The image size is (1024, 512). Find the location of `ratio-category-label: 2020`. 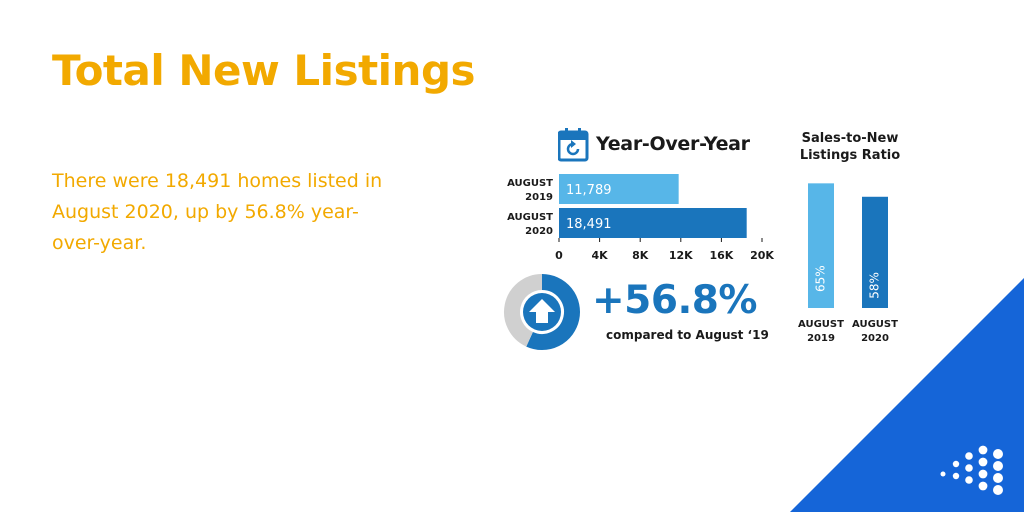

ratio-category-label: 2020 is located at coordinates (875, 338).